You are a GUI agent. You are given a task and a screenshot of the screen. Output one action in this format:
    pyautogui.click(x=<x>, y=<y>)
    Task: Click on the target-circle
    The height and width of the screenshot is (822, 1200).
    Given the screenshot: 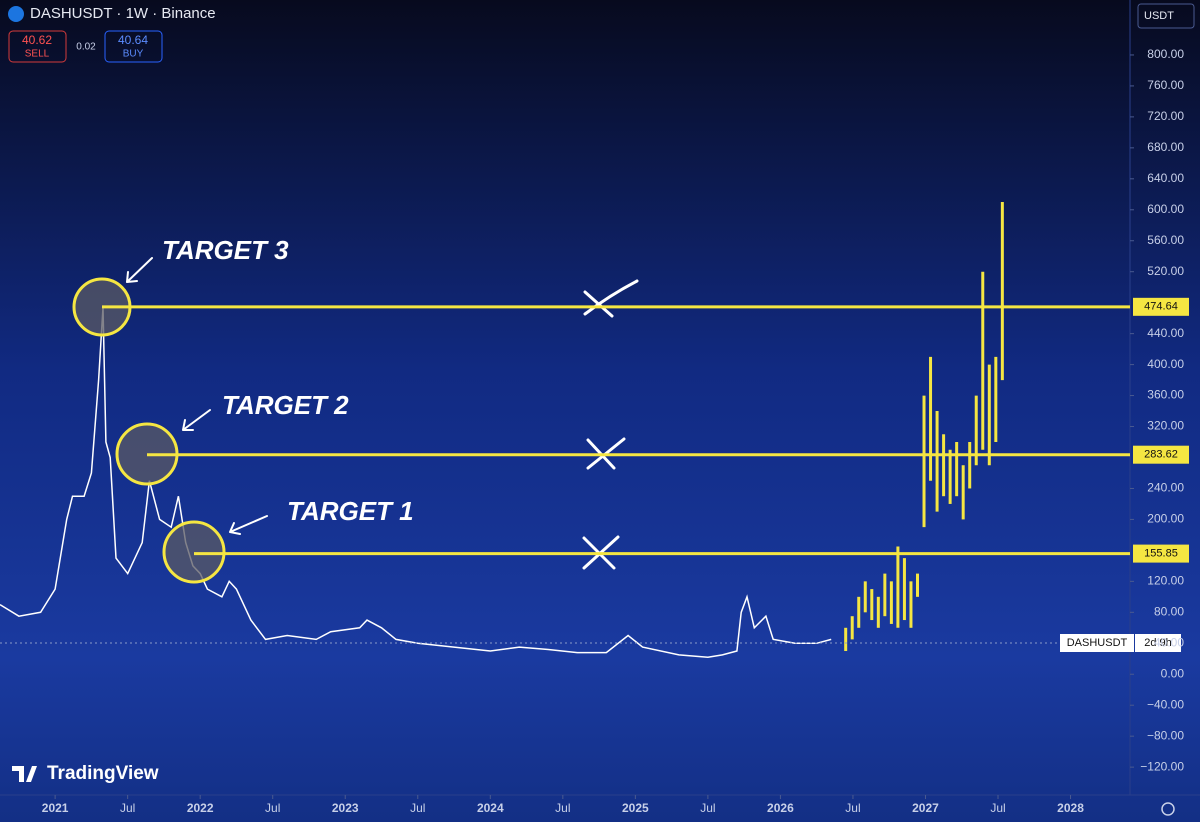 What is the action you would take?
    pyautogui.click(x=194, y=552)
    